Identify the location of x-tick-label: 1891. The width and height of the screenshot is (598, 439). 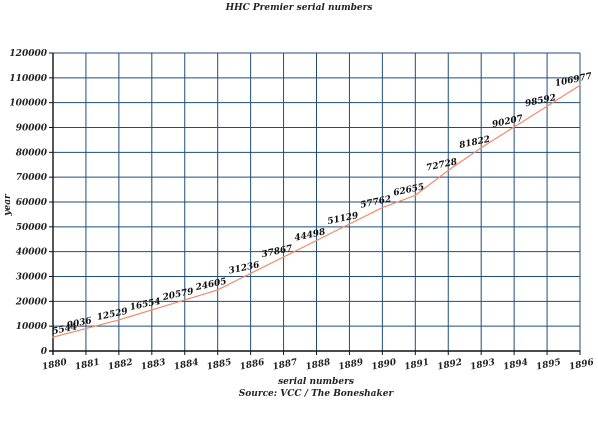
(417, 365).